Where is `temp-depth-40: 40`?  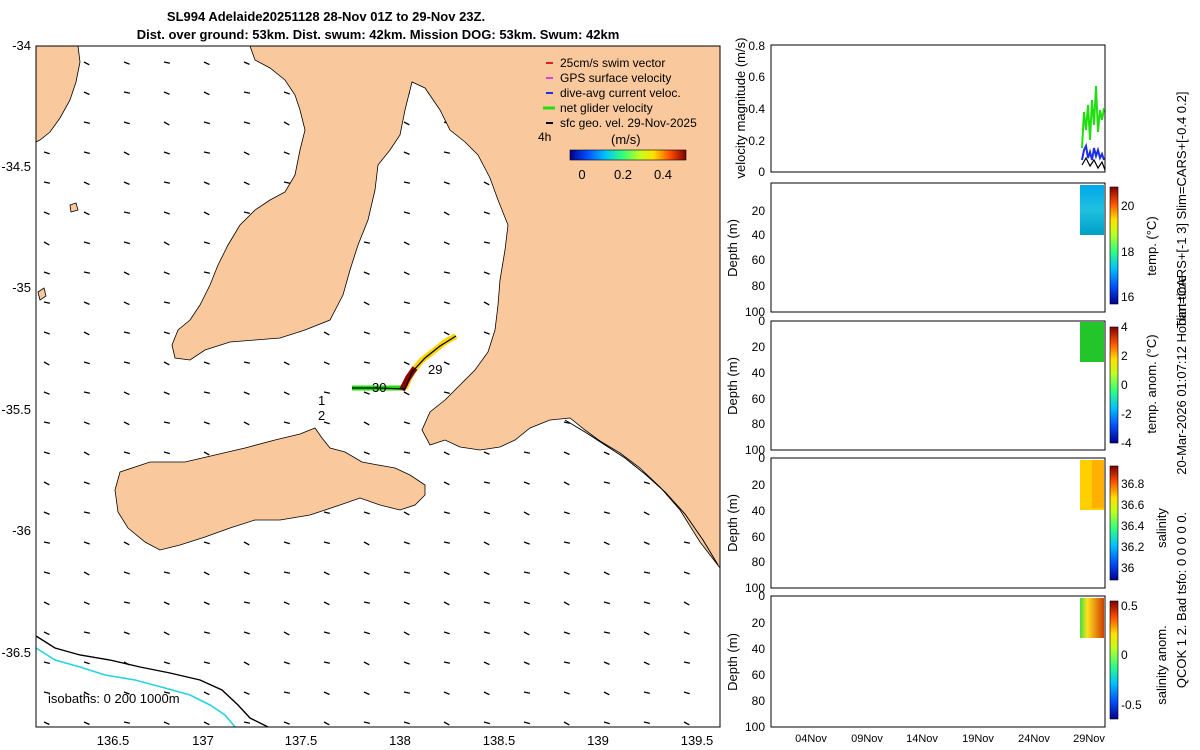 temp-depth-40: 40 is located at coordinates (759, 235).